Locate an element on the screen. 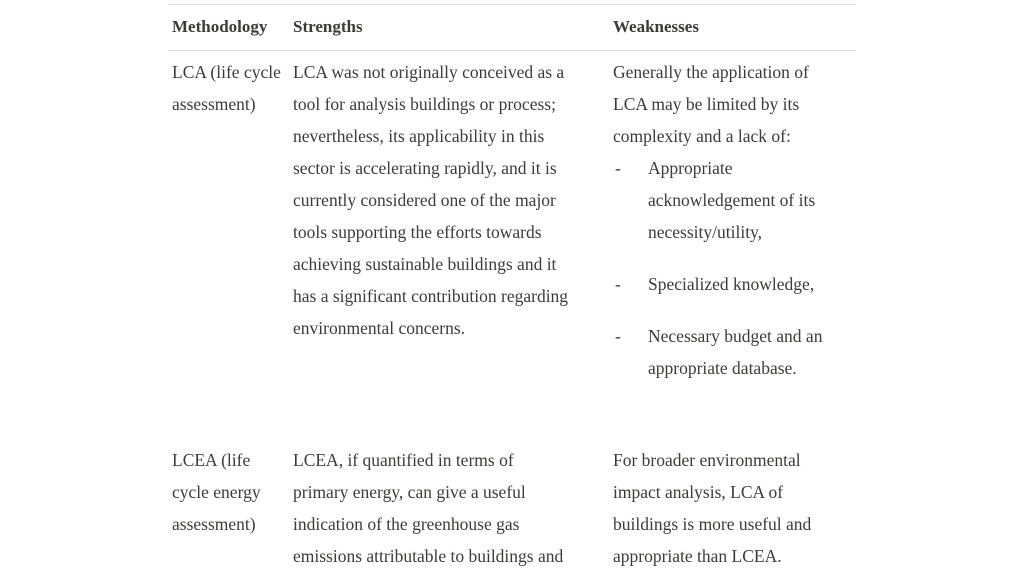 The width and height of the screenshot is (1024, 576). table-header-row: Methodology Strengths Weaknesses is located at coordinates (512, 27).